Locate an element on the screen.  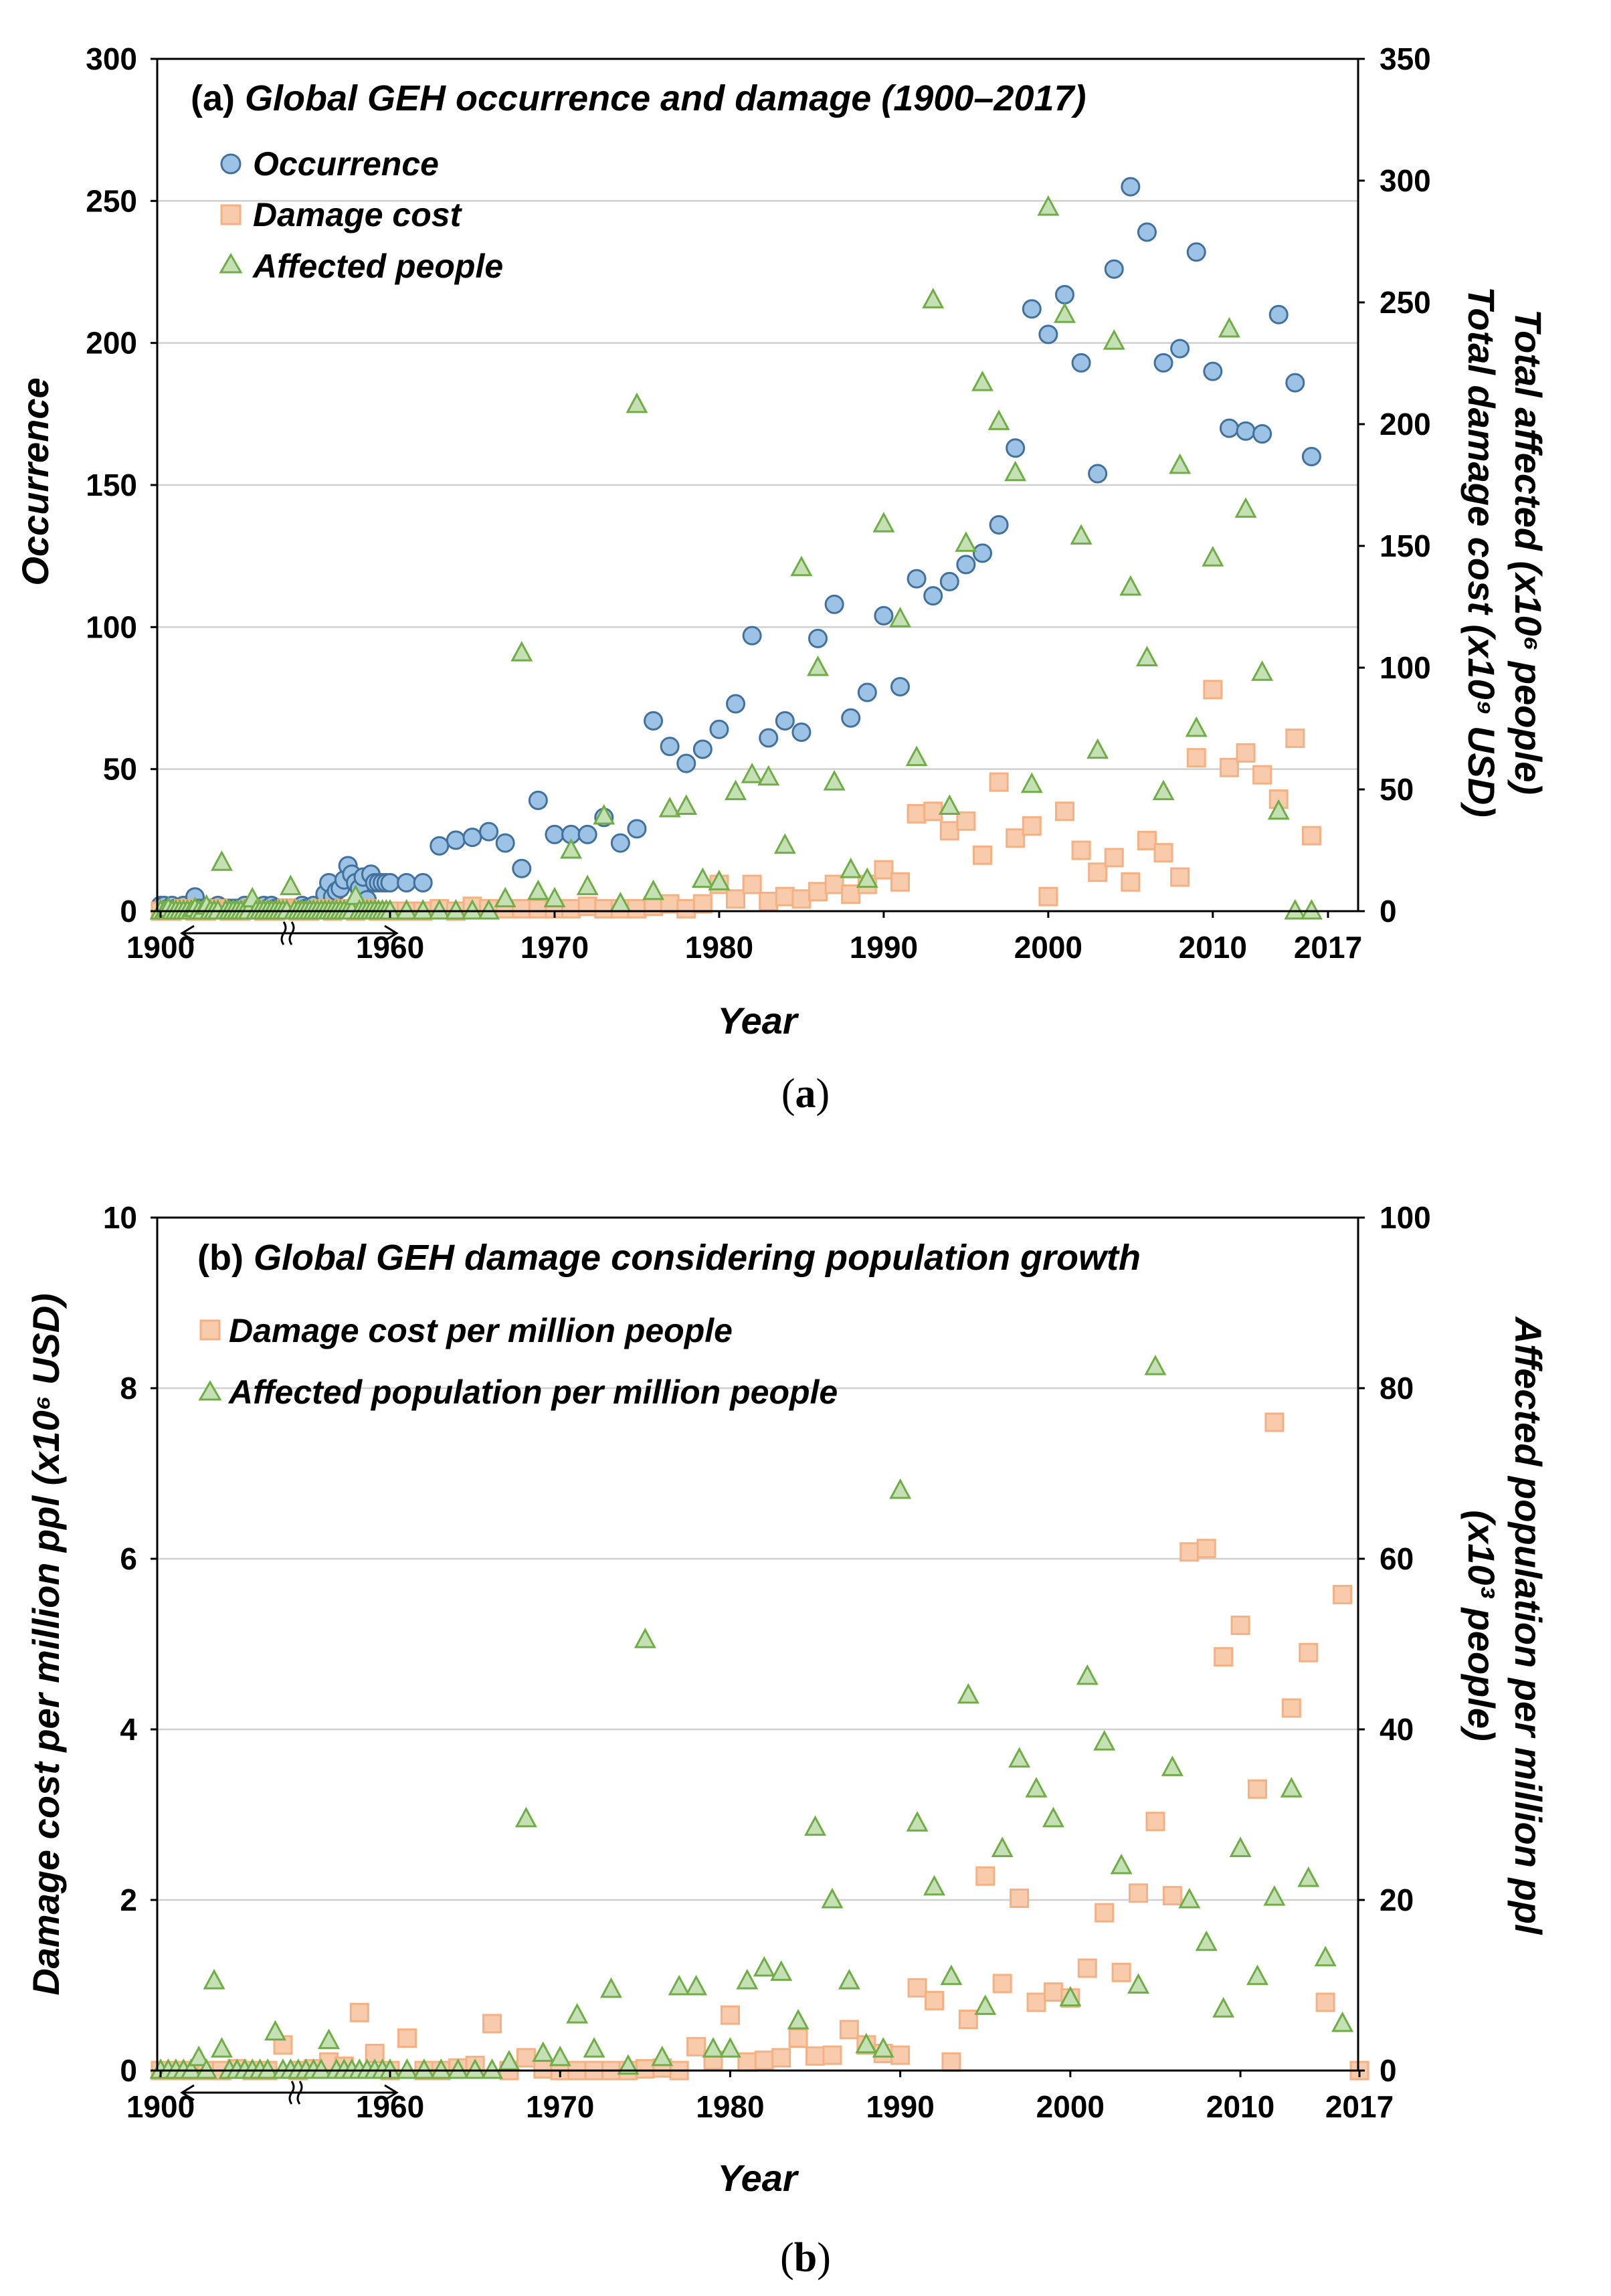
x-tick-label: 2017 is located at coordinates (1359, 2106).